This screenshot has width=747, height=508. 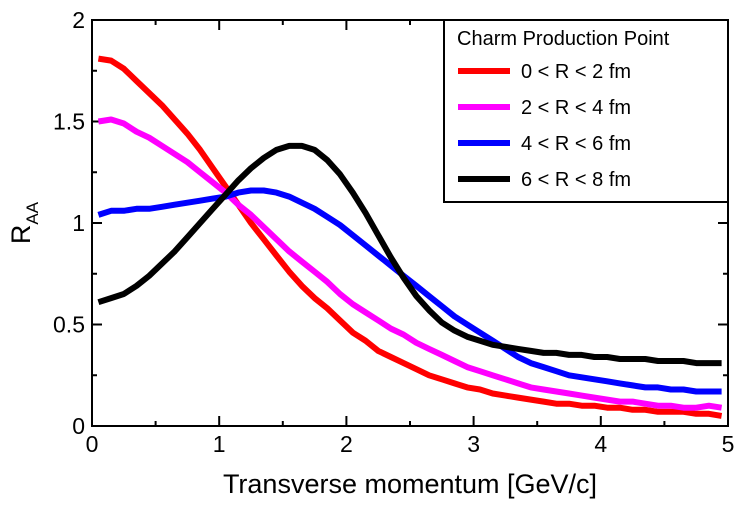 I want to click on x-tick-label: 4, so click(x=600, y=444).